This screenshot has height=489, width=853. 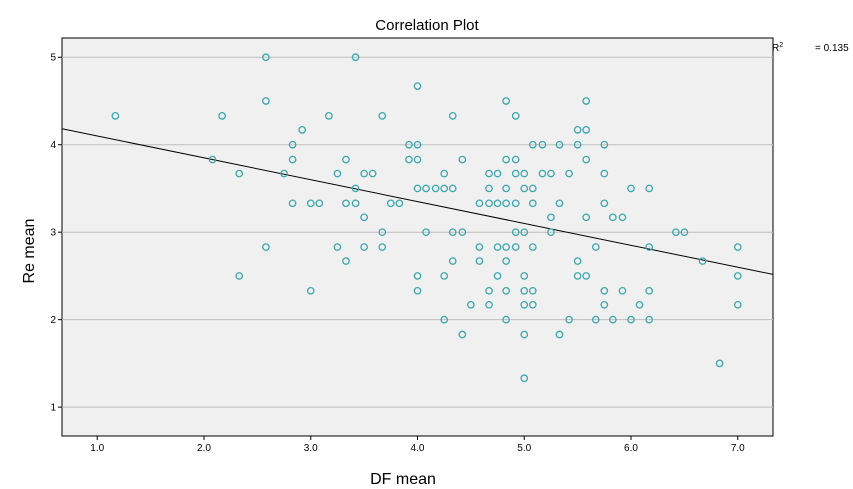 What do you see at coordinates (53, 58) in the screenshot?
I see `y-tick-label: 5` at bounding box center [53, 58].